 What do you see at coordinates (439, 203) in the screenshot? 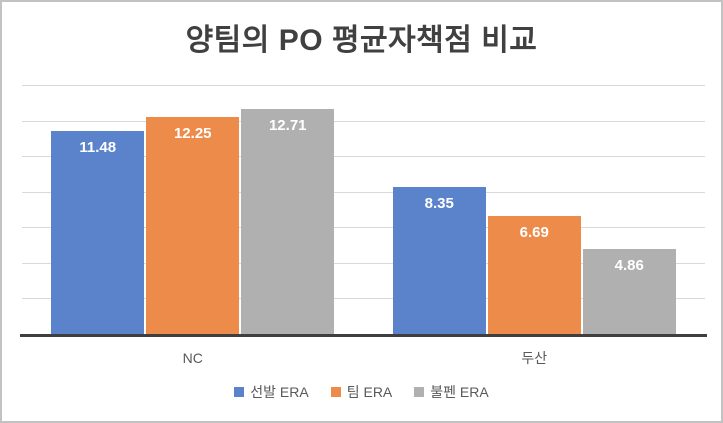
I see `bar-value-label: 8.35` at bounding box center [439, 203].